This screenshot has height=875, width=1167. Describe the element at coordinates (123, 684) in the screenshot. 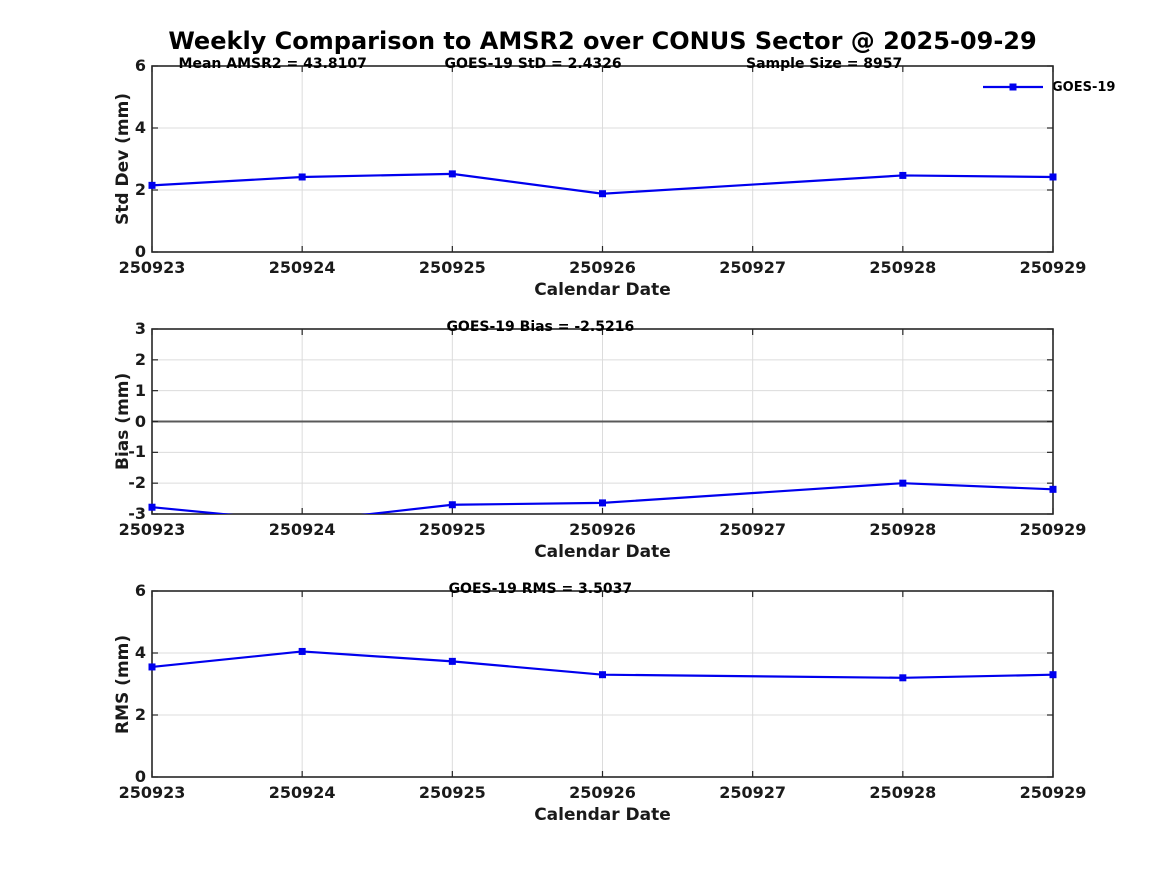

I see `y-axis-label: RMS (mm)` at that location.